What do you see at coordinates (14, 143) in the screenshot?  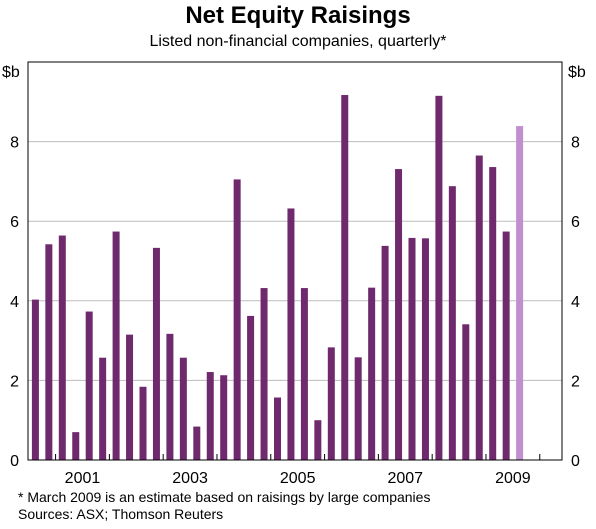 I see `y-tick-left-8: 8` at bounding box center [14, 143].